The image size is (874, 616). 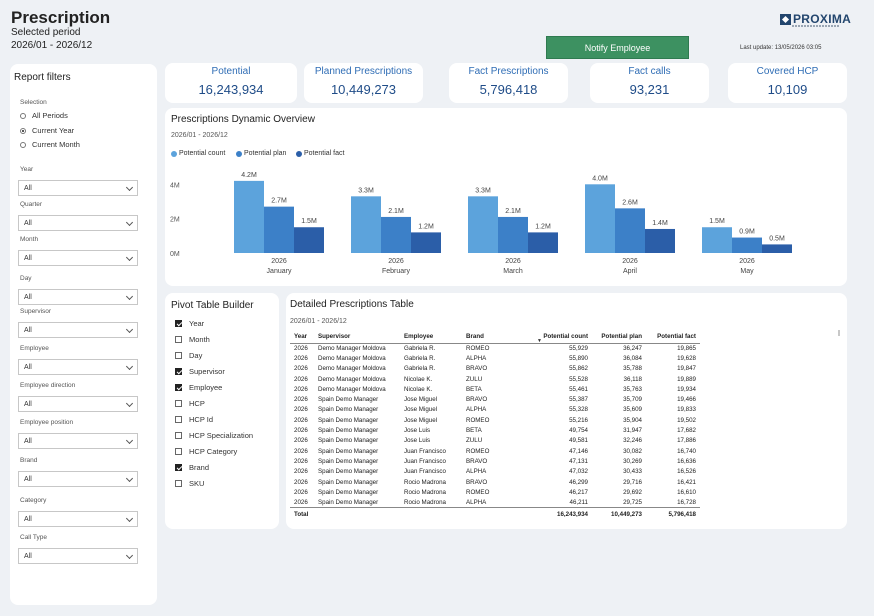 What do you see at coordinates (619, 337) in the screenshot?
I see `column-header-potential-plan: Potential plan` at bounding box center [619, 337].